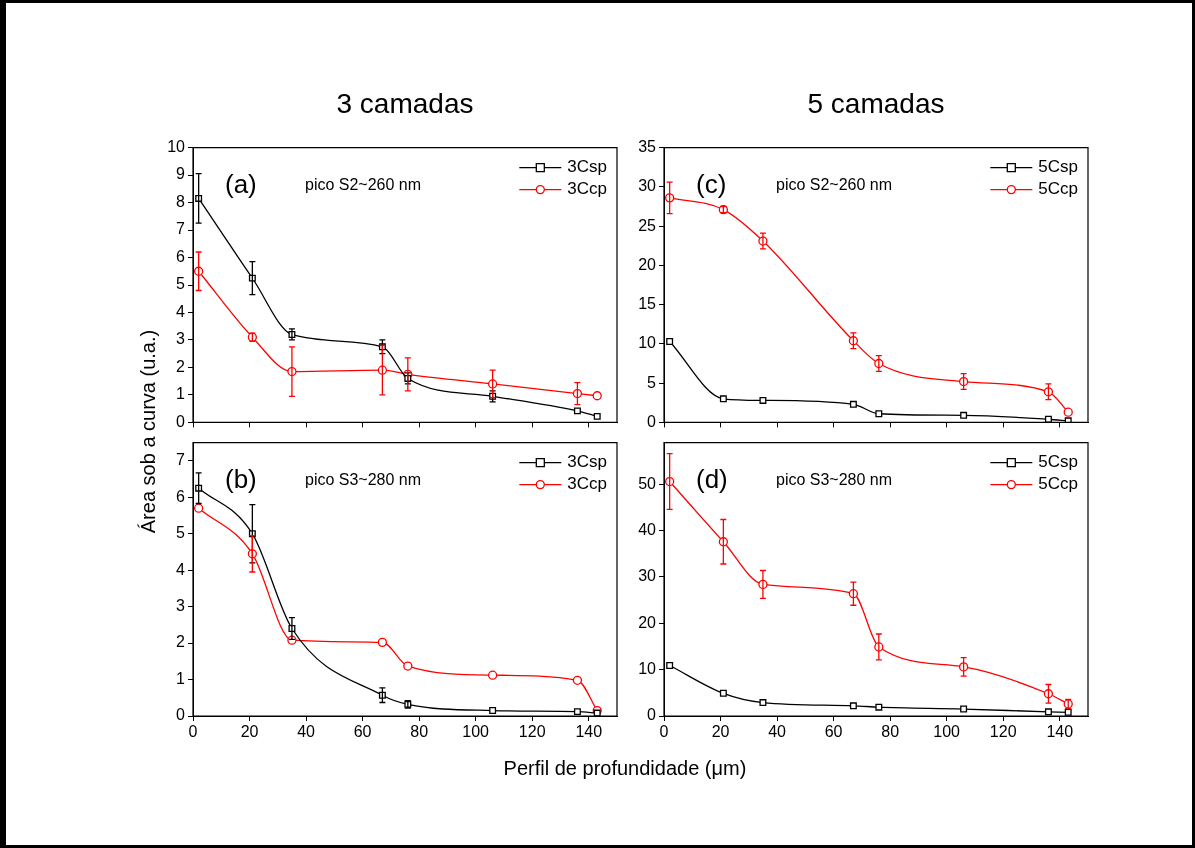 The image size is (1195, 848). What do you see at coordinates (647, 225) in the screenshot?
I see `y-tick-label: 25` at bounding box center [647, 225].